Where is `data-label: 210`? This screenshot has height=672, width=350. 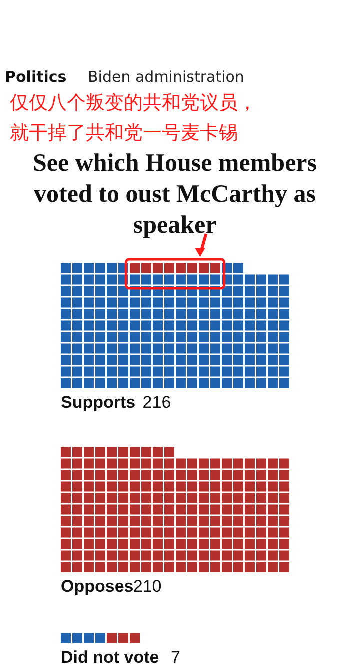 data-label: 210 is located at coordinates (147, 586).